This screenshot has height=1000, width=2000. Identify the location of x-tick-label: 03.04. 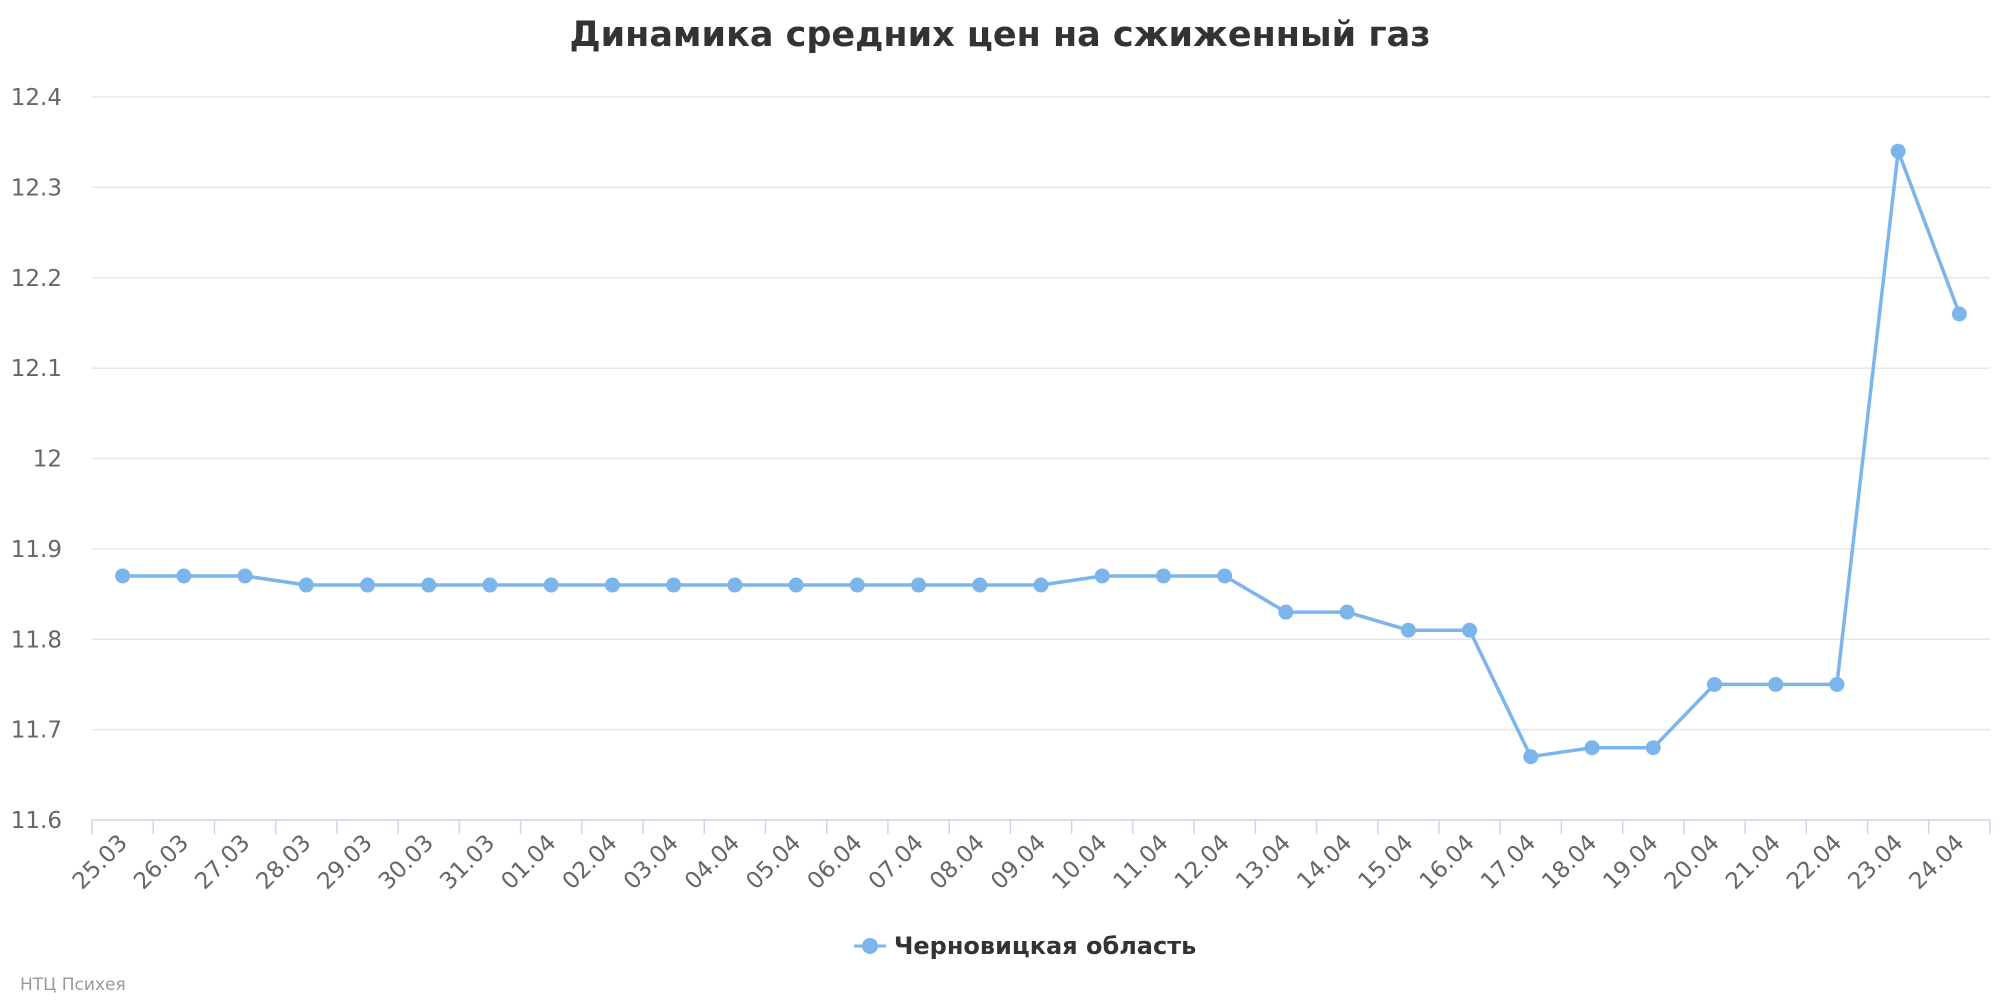
(651, 862).